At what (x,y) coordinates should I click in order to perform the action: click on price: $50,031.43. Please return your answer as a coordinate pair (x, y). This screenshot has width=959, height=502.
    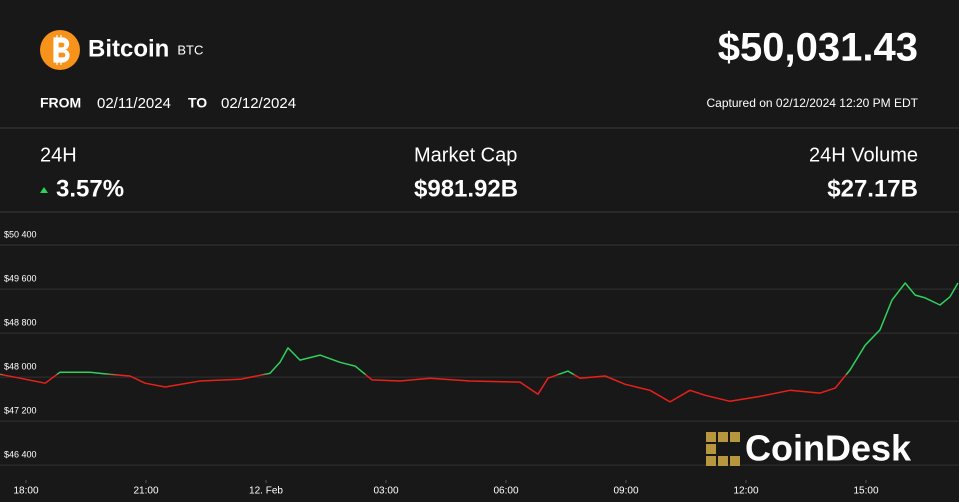
    Looking at the image, I should click on (818, 48).